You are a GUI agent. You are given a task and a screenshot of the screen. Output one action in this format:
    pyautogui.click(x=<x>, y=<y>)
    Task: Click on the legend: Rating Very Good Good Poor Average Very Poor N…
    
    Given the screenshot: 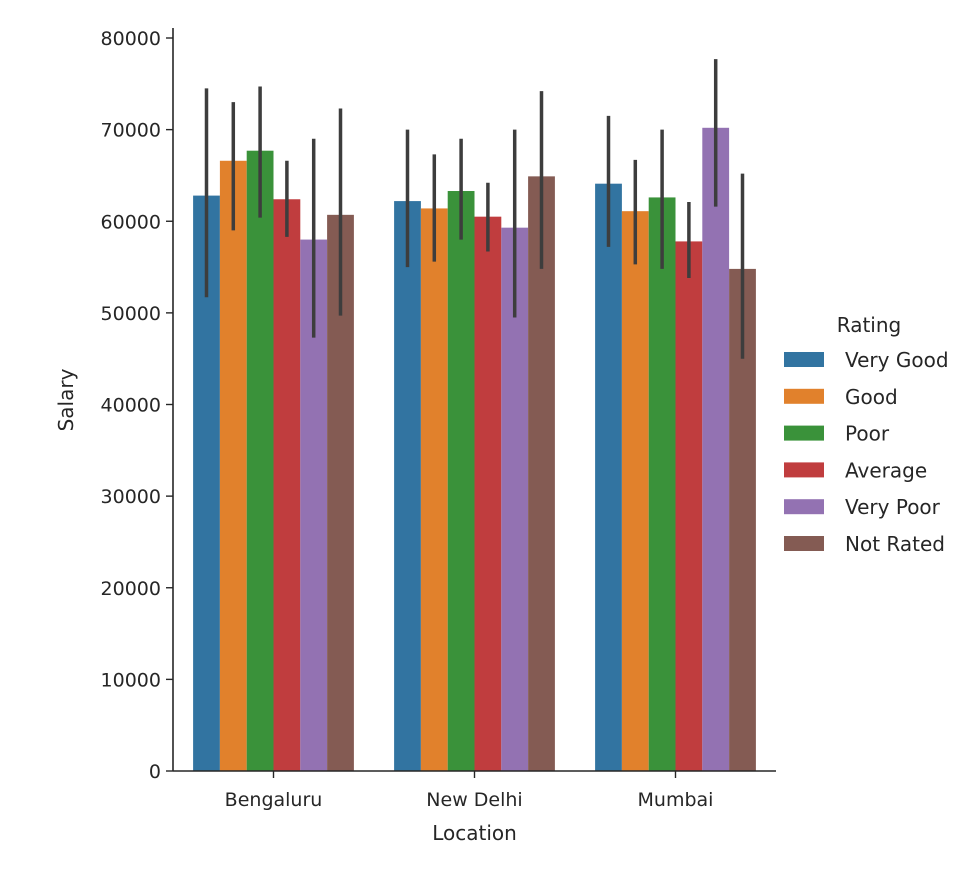 What is the action you would take?
    pyautogui.click(x=866, y=434)
    